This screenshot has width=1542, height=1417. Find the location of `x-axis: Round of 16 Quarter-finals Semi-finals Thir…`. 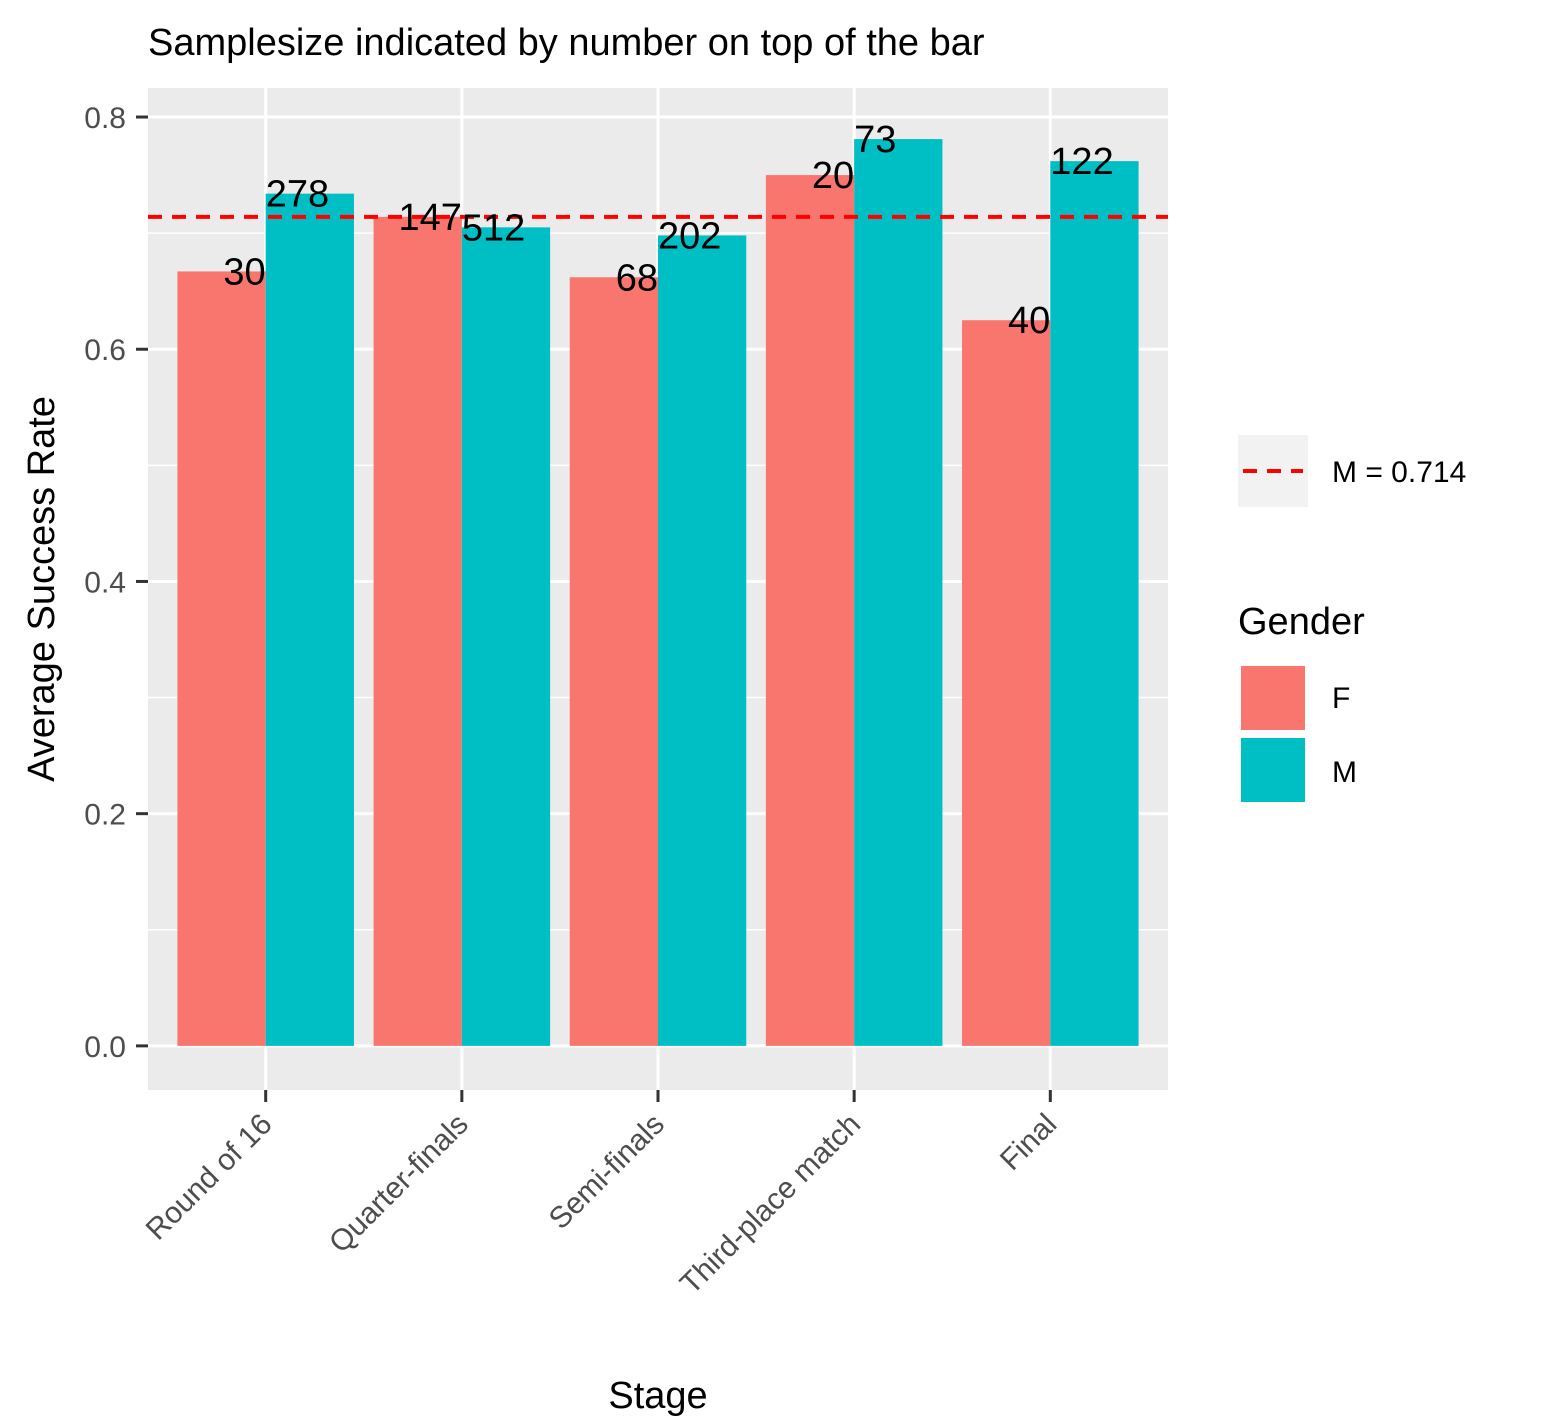

x-axis: Round of 16 Quarter-finals Semi-finals Thir… is located at coordinates (601, 1195).